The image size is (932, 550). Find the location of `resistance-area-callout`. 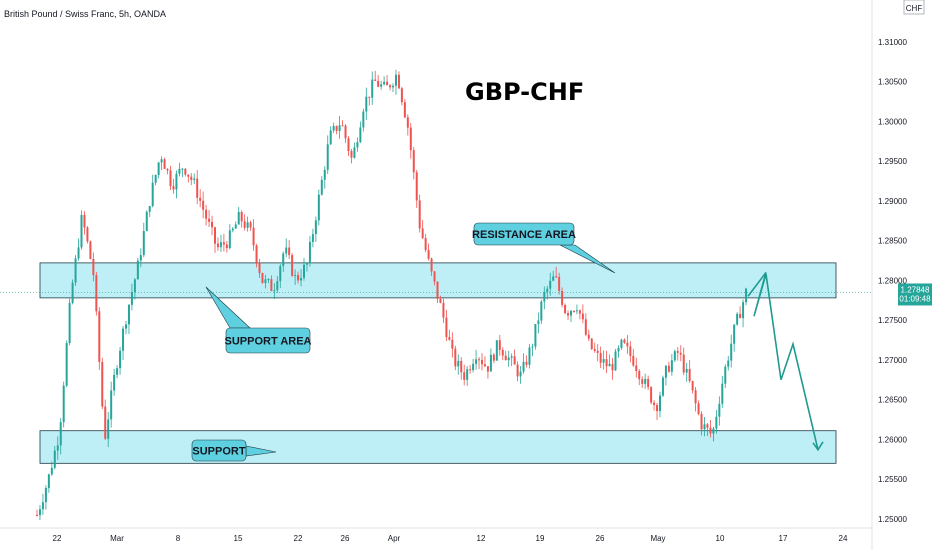

resistance-area-callout is located at coordinates (524, 234).